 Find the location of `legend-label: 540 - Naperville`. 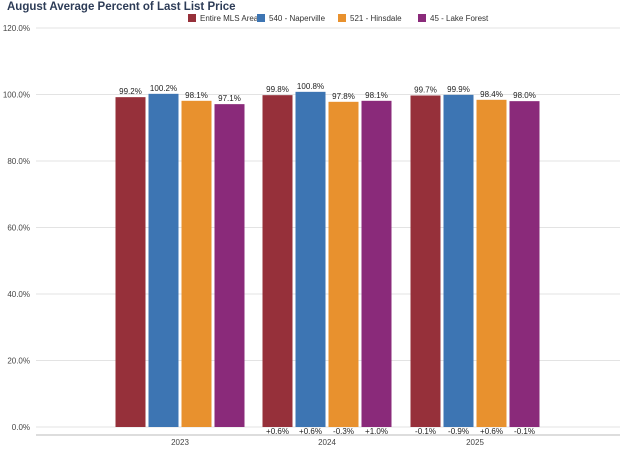

legend-label: 540 - Naperville is located at coordinates (297, 18).